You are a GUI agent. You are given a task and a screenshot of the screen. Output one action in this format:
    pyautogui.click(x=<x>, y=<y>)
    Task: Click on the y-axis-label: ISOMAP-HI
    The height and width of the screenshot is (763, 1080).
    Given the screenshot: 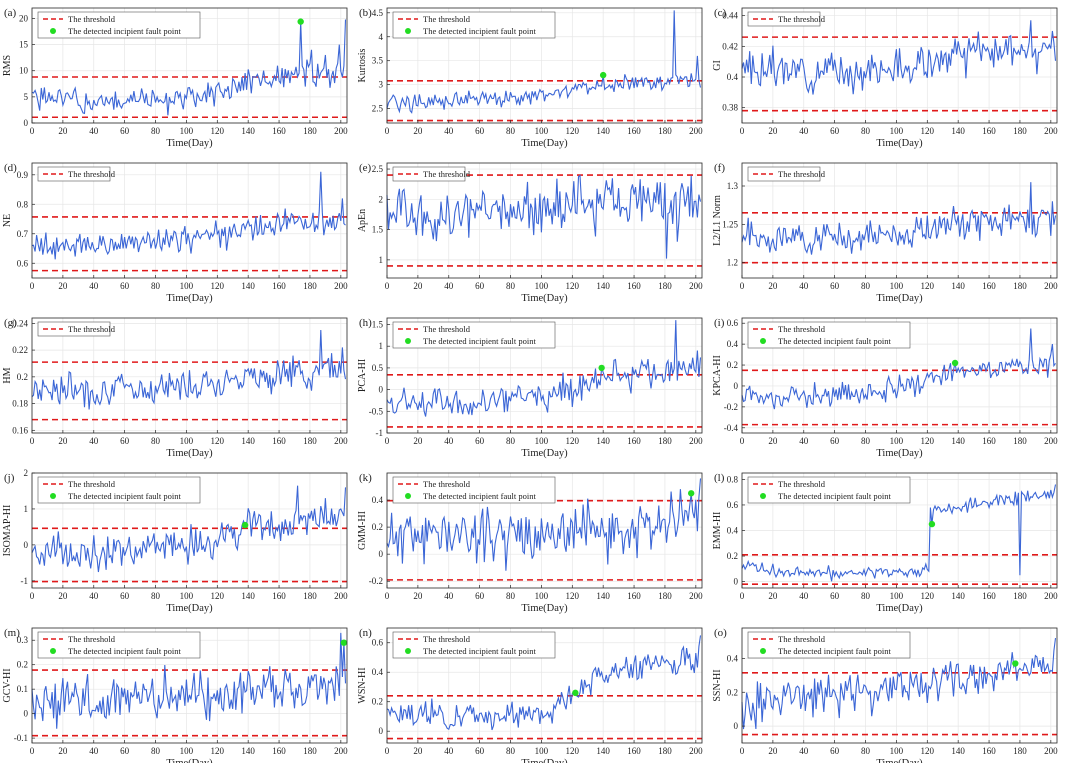 What is the action you would take?
    pyautogui.click(x=7, y=531)
    